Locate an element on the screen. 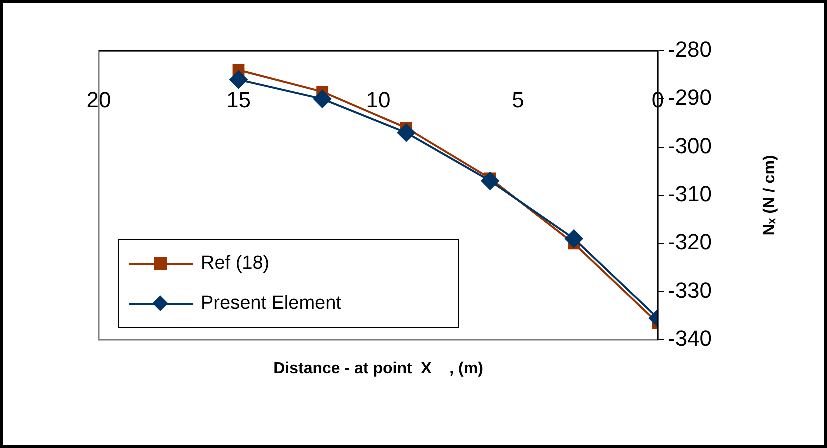  y-tick-label: -330 is located at coordinates (690, 290).